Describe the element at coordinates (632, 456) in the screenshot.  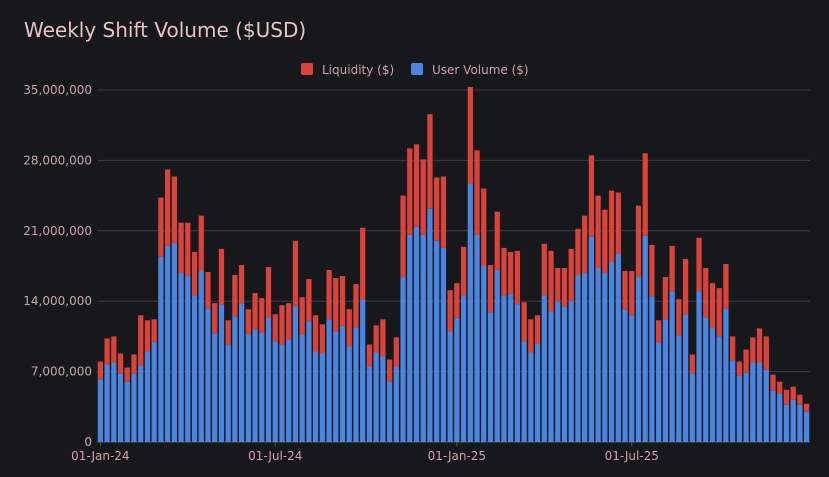
I see `x-tick-label: 01-Jul-25` at that location.